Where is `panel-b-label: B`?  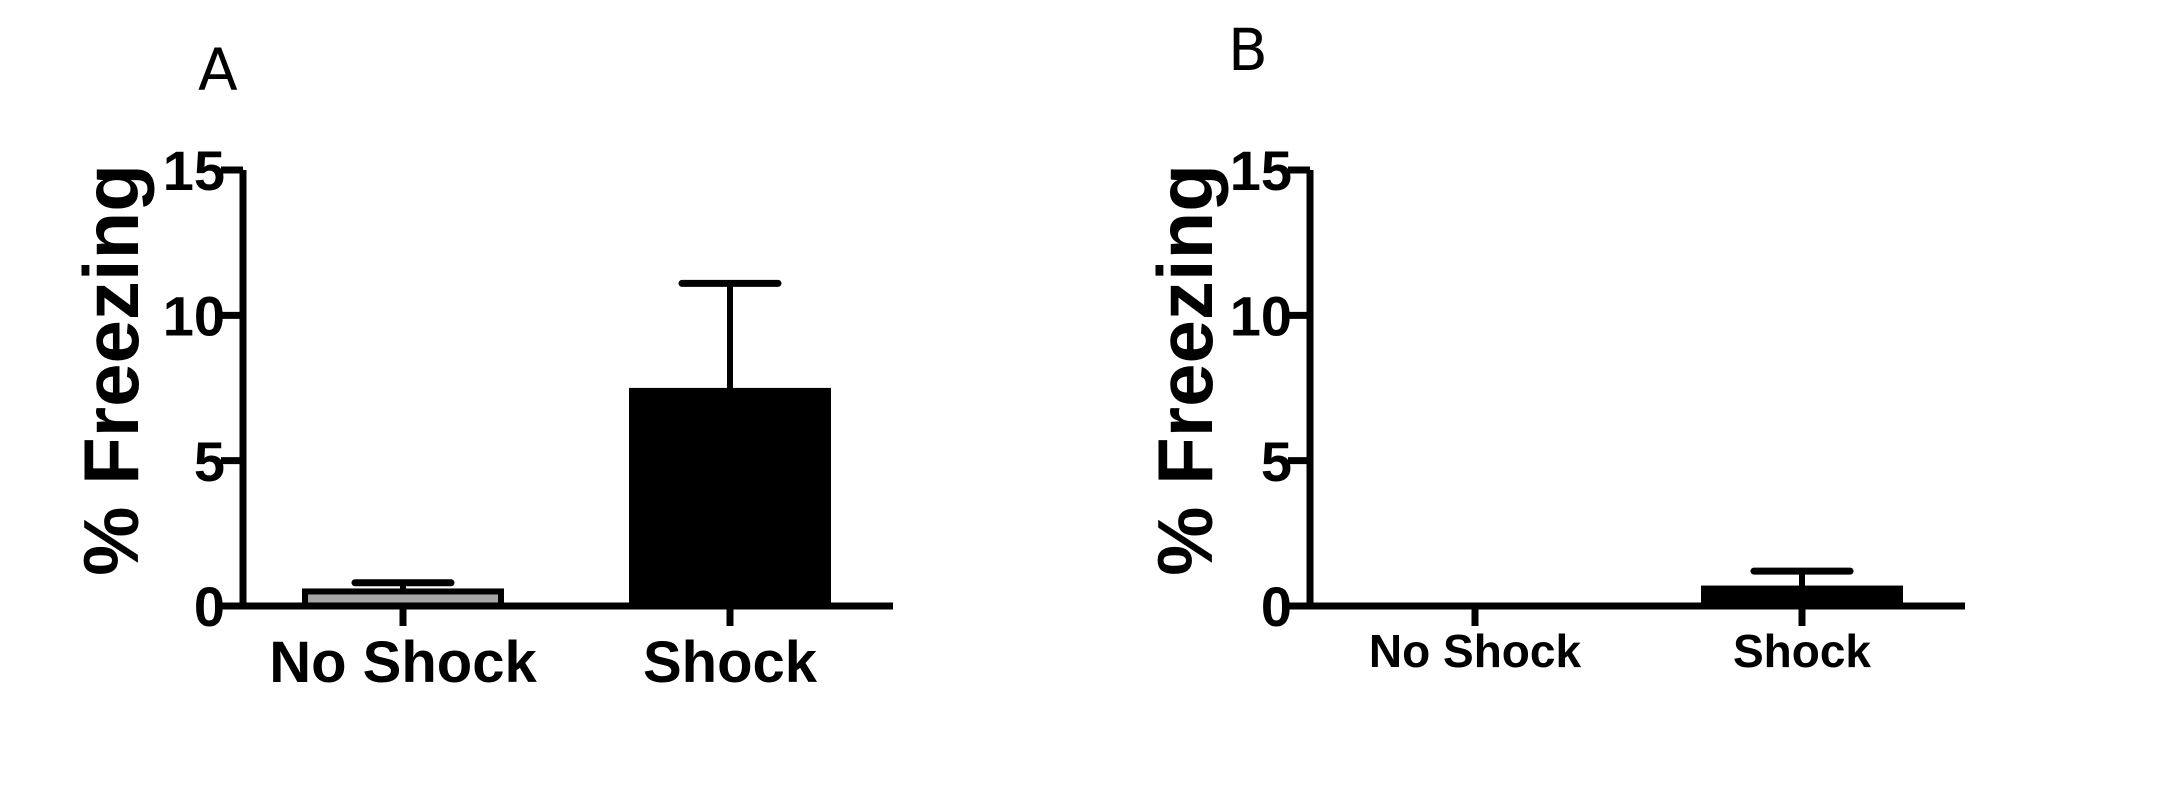
panel-b-label: B is located at coordinates (1248, 50).